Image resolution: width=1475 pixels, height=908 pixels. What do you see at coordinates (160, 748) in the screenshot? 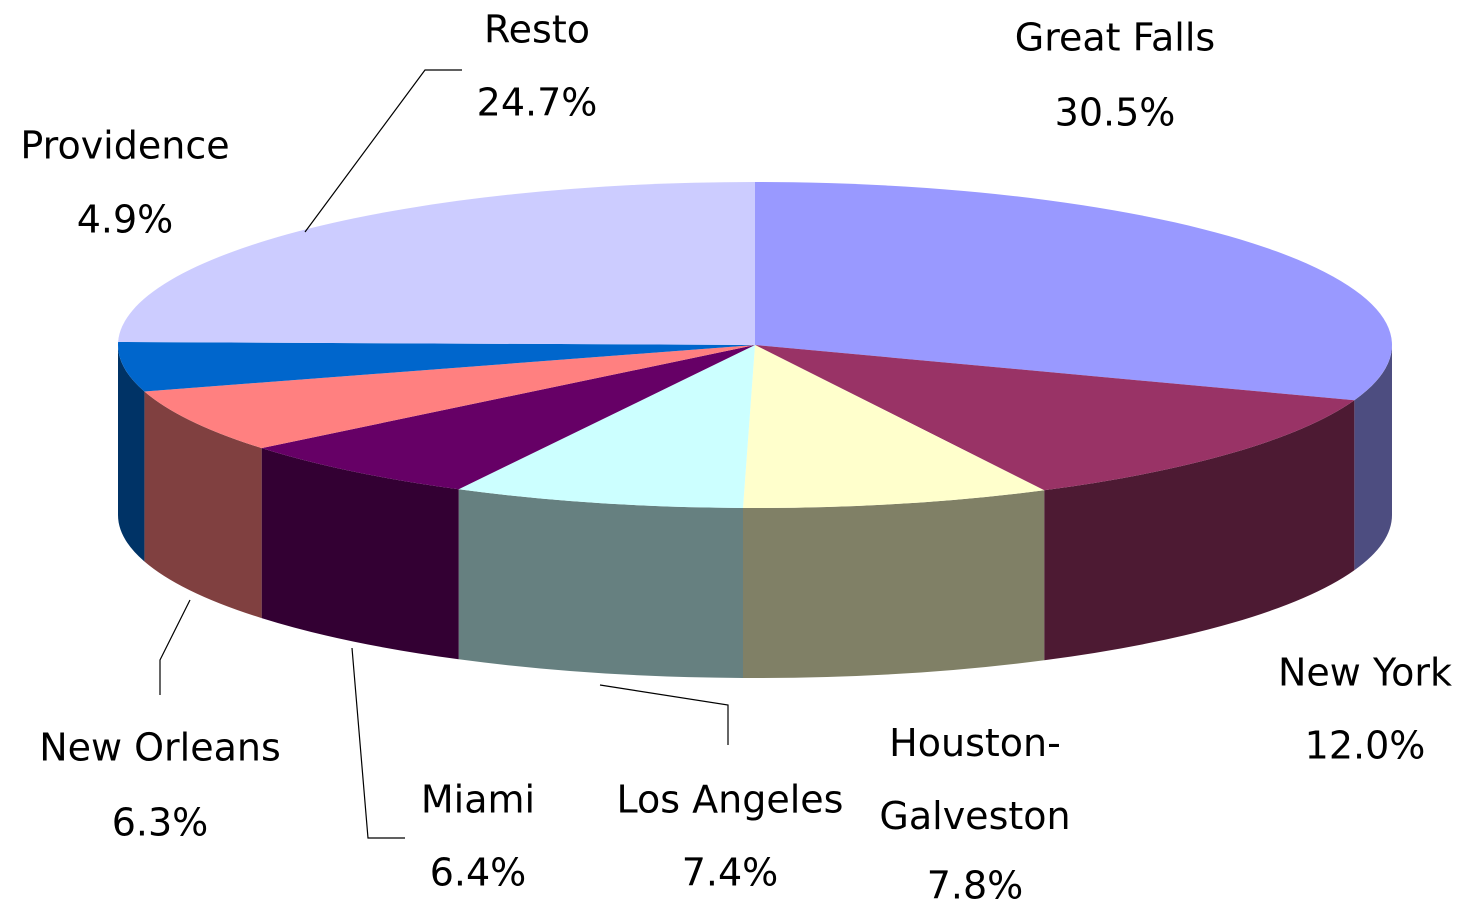
I see `slice-label: New Orleans` at bounding box center [160, 748].